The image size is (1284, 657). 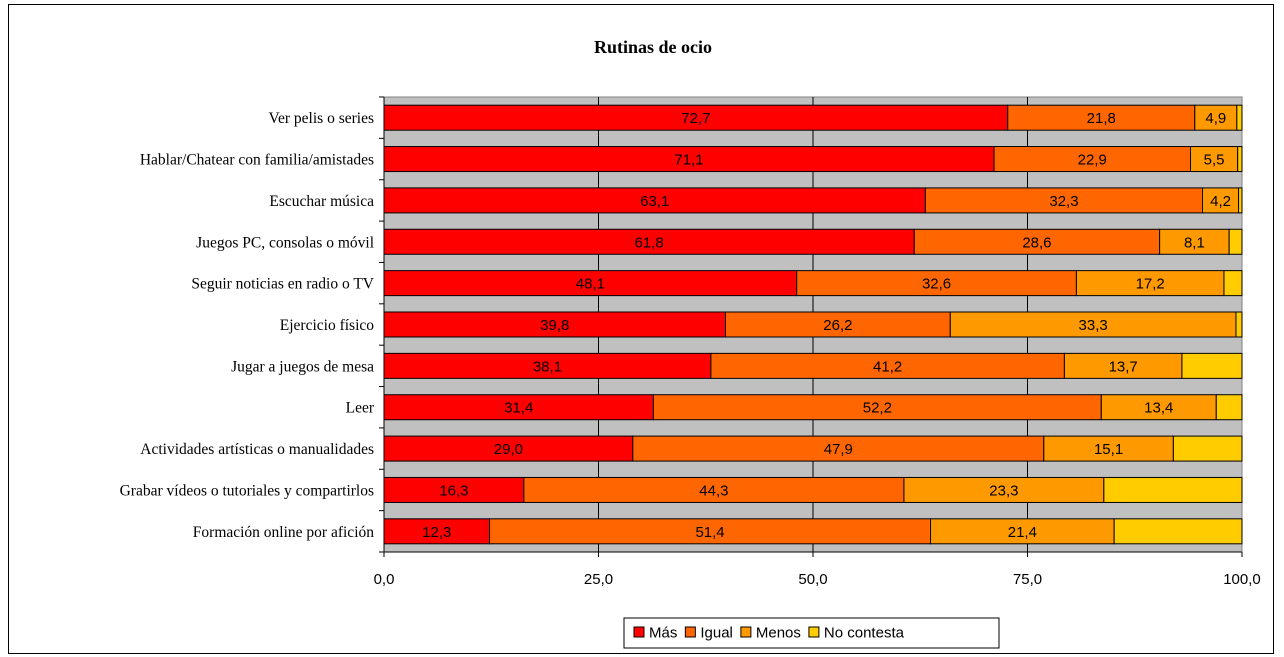 I want to click on legend-label: Más, so click(x=663, y=633).